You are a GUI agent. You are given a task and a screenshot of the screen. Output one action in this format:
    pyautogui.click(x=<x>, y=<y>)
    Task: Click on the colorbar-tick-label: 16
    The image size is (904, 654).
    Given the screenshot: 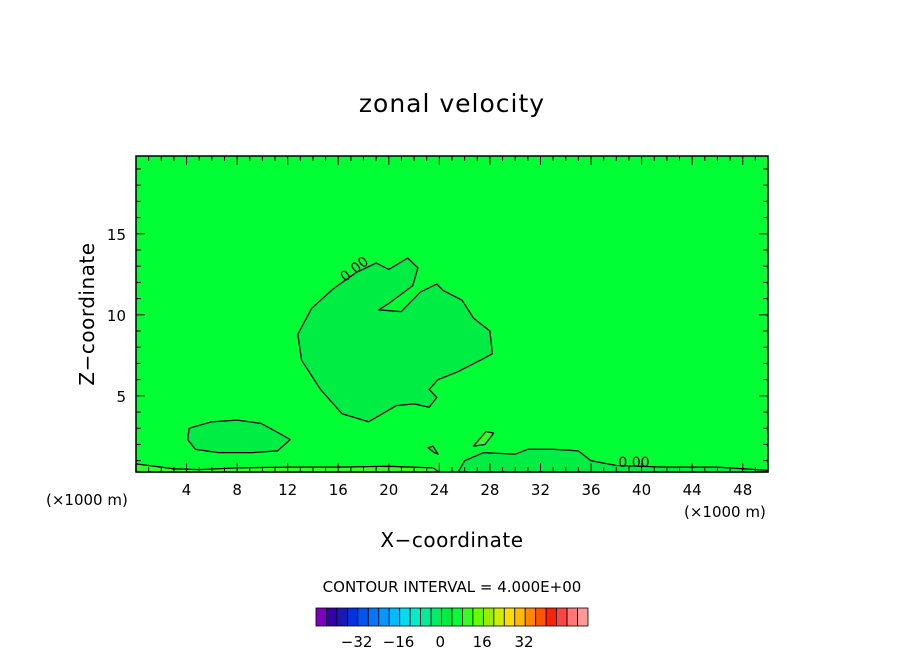 What is the action you would take?
    pyautogui.click(x=482, y=642)
    